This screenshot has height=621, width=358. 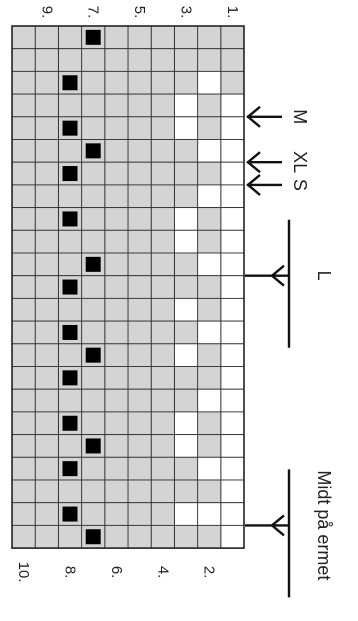 What do you see at coordinates (186, 12) in the screenshot?
I see `top-column-label: 3.` at bounding box center [186, 12].